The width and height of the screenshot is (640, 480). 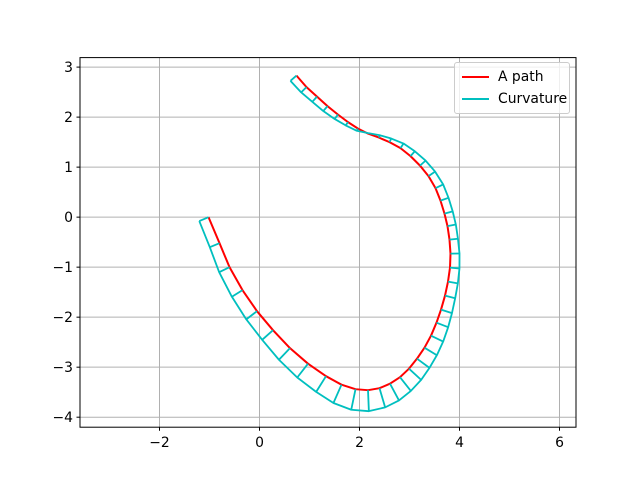 I want to click on x-tick-label: 6, so click(x=559, y=443).